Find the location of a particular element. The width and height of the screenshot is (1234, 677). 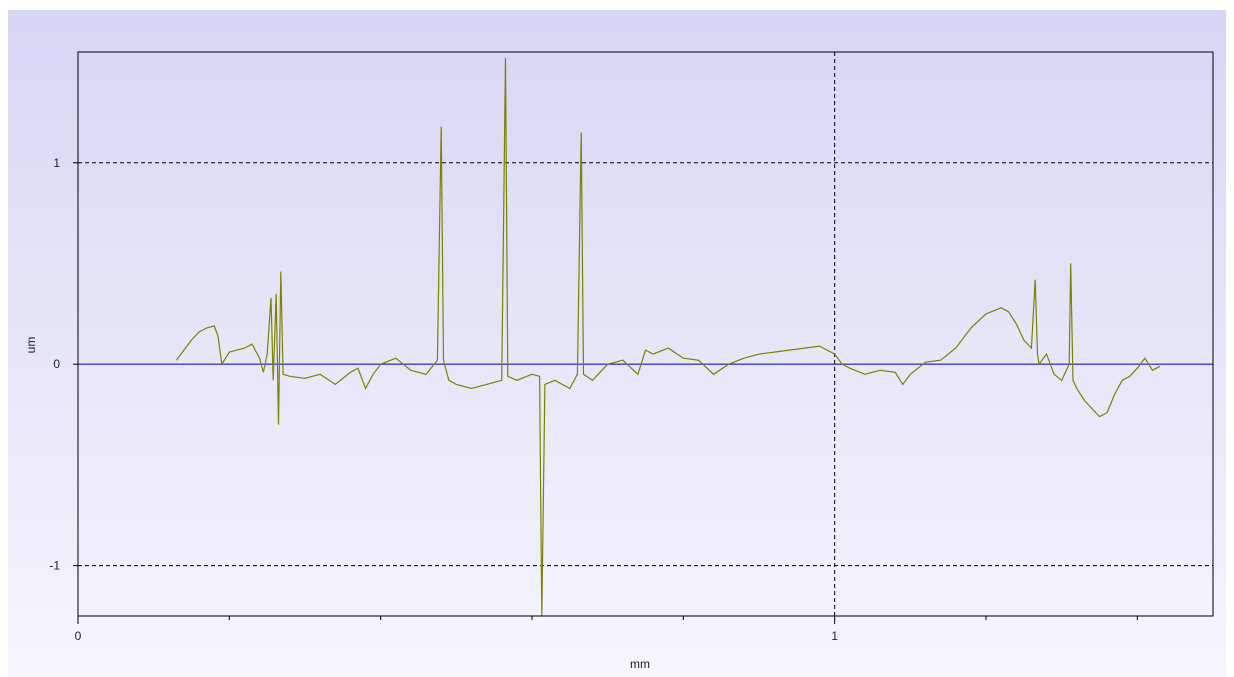

y-axis-ticks: 1 0 -1 is located at coordinates (63, 364).